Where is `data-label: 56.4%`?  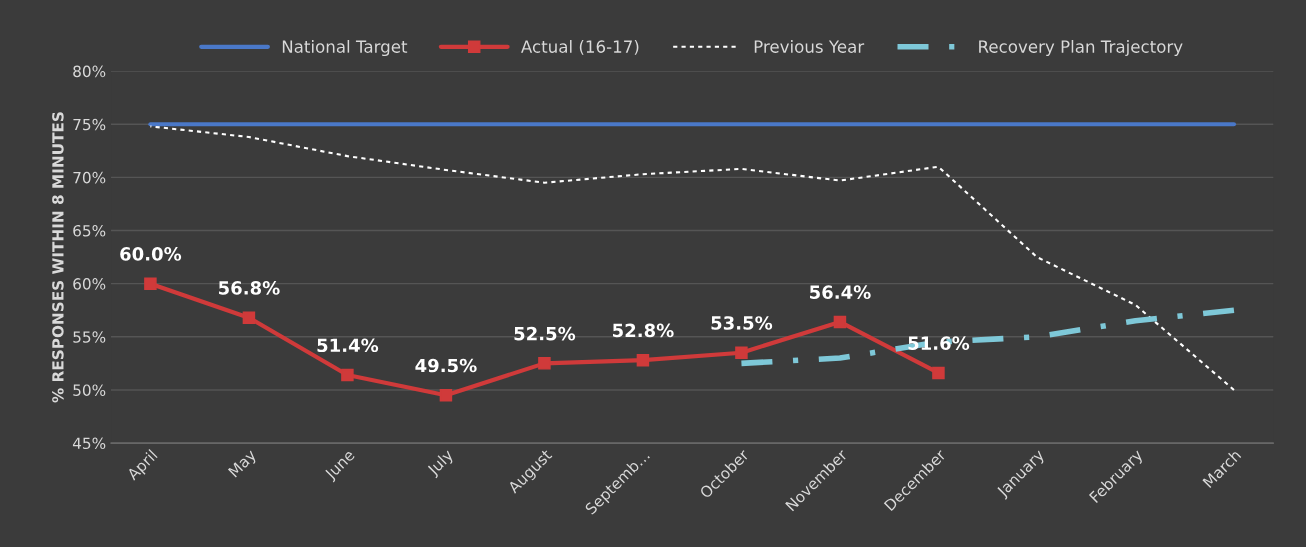 data-label: 56.4% is located at coordinates (840, 292).